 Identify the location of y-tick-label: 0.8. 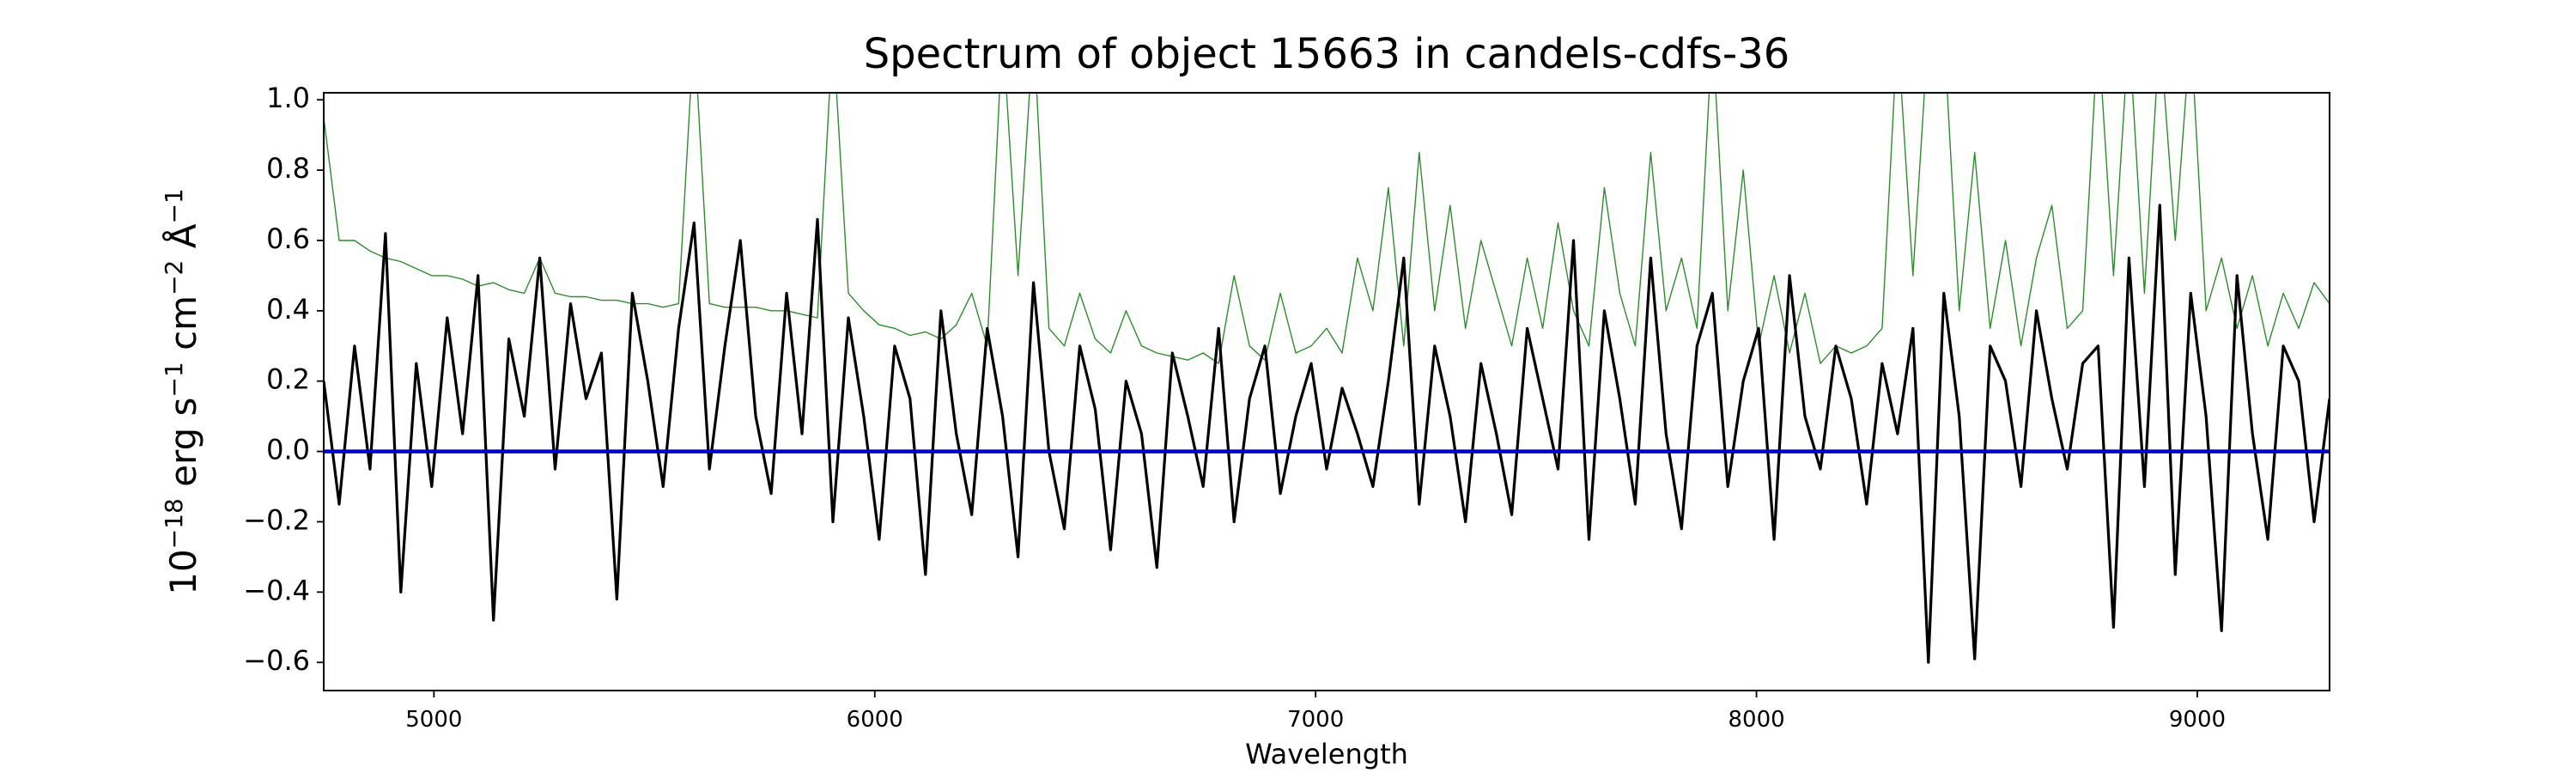
(288, 168).